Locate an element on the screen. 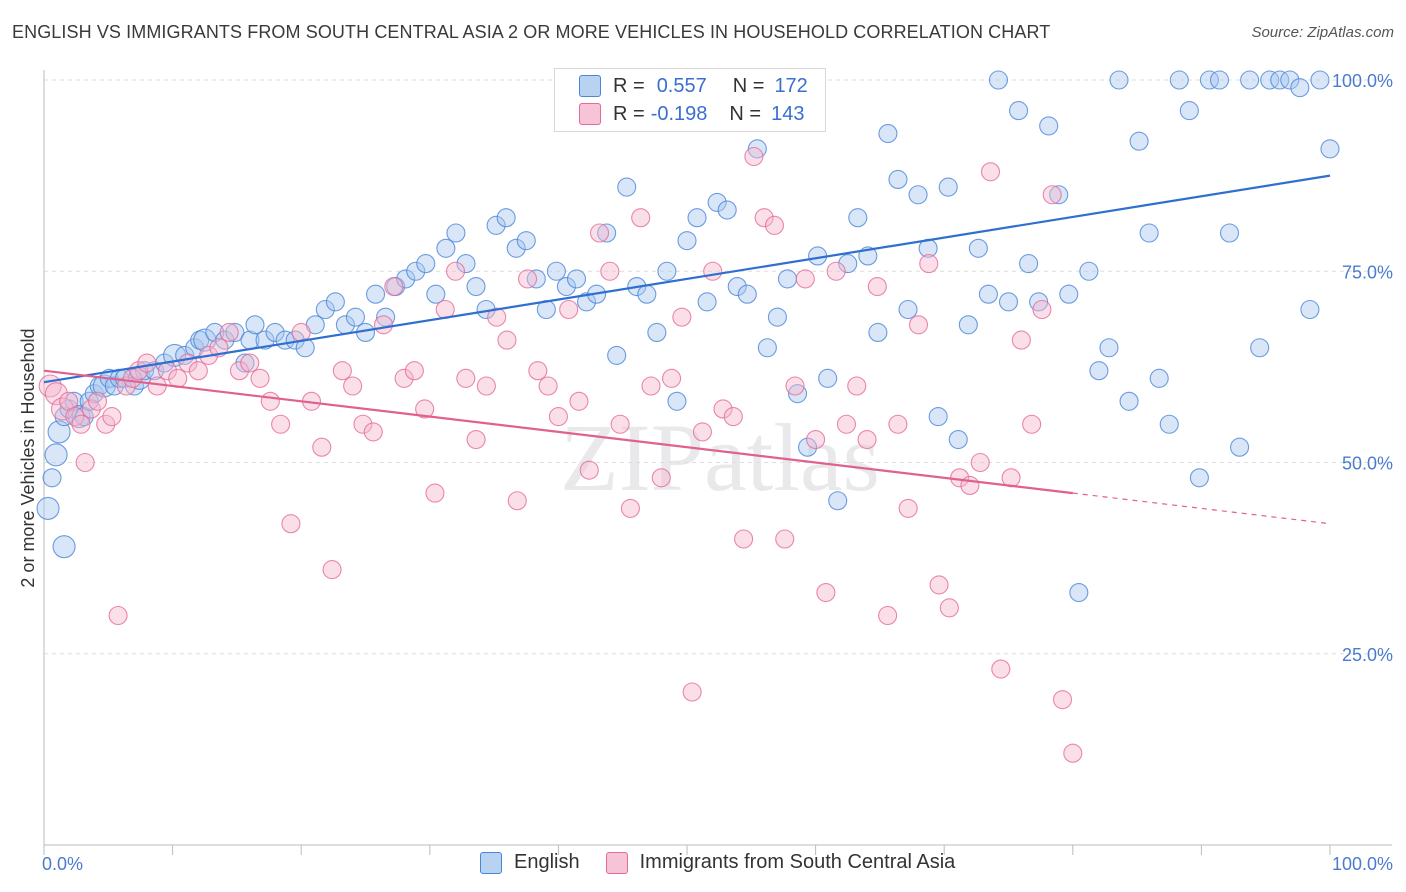  y-tick-label-50: 50.0% is located at coordinates (1367, 464).